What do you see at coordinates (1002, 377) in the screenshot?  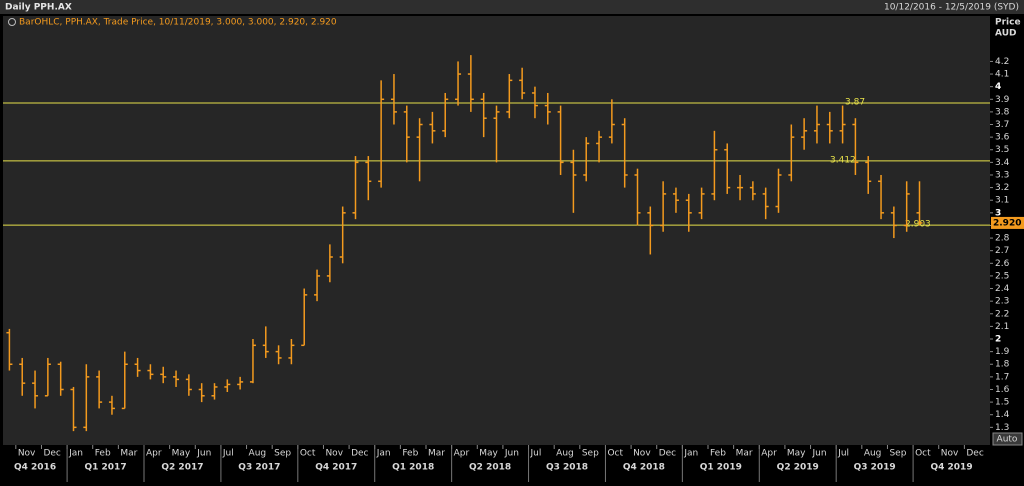 I see `y-tick-label: 1.7` at bounding box center [1002, 377].